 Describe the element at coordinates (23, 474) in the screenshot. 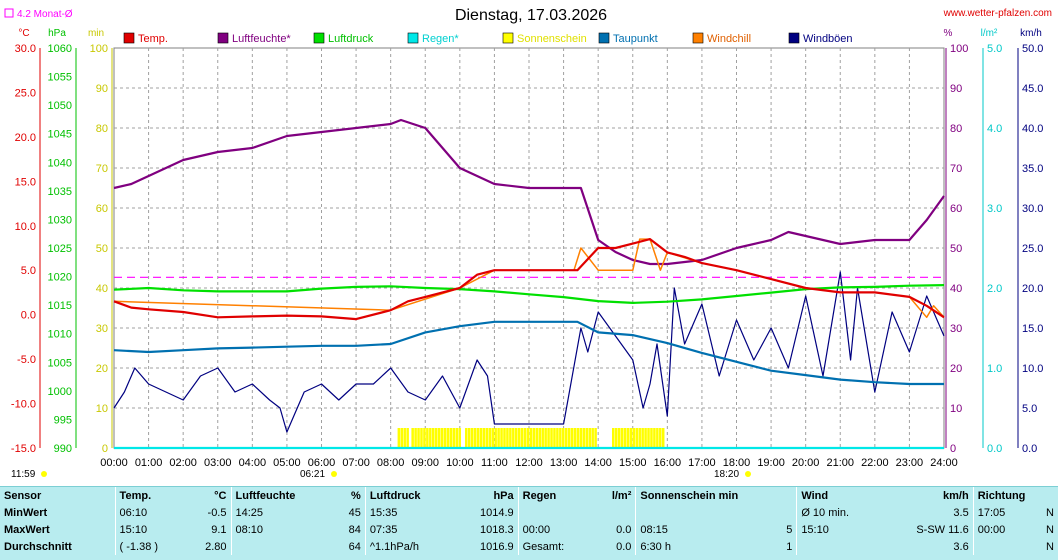

I see `start-time: 11:59` at that location.